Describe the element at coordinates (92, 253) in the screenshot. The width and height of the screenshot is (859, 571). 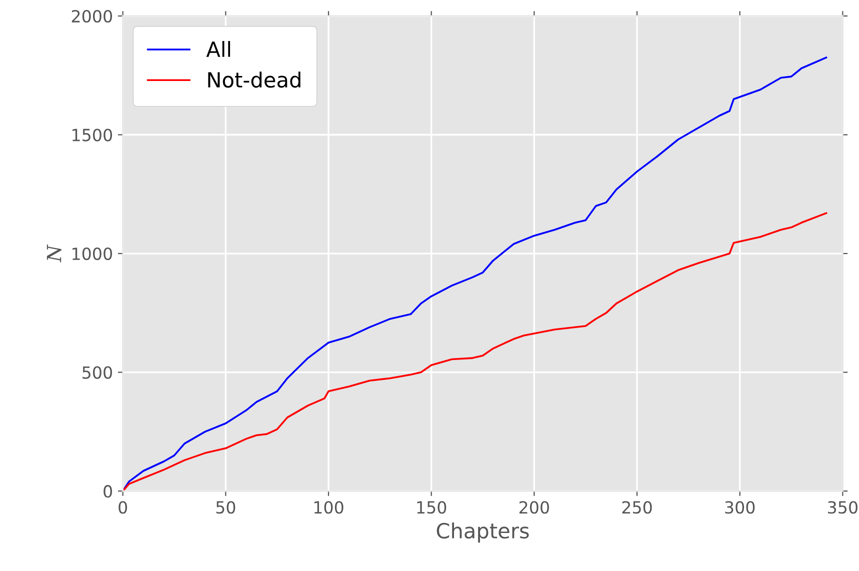
I see `y-tick-label: 1000` at that location.